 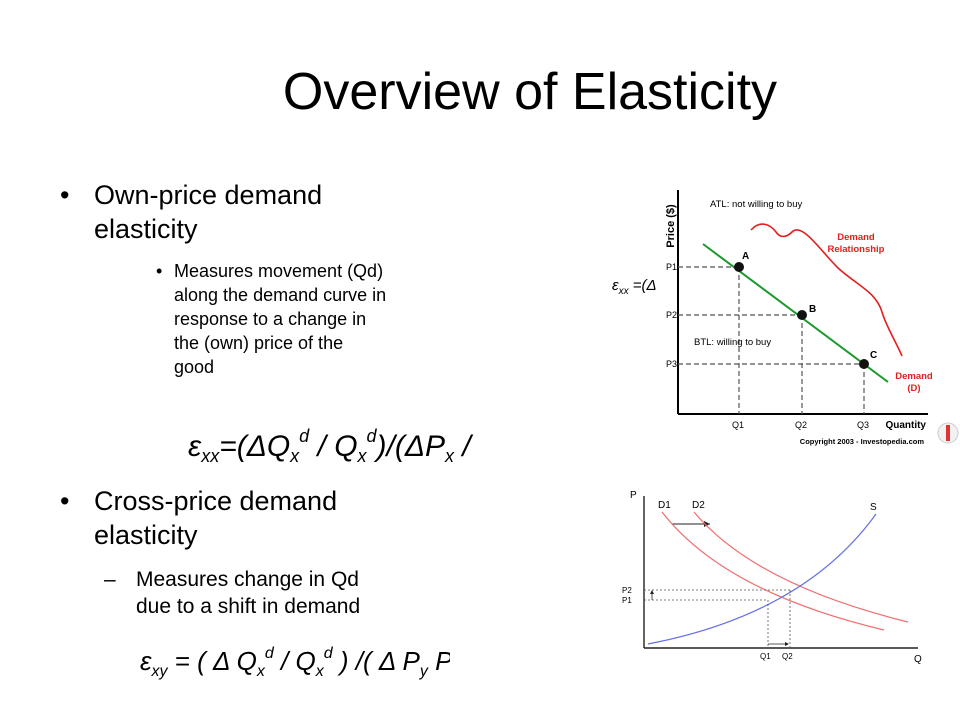 I want to click on x-axis-label: Quantity, so click(x=905, y=425).